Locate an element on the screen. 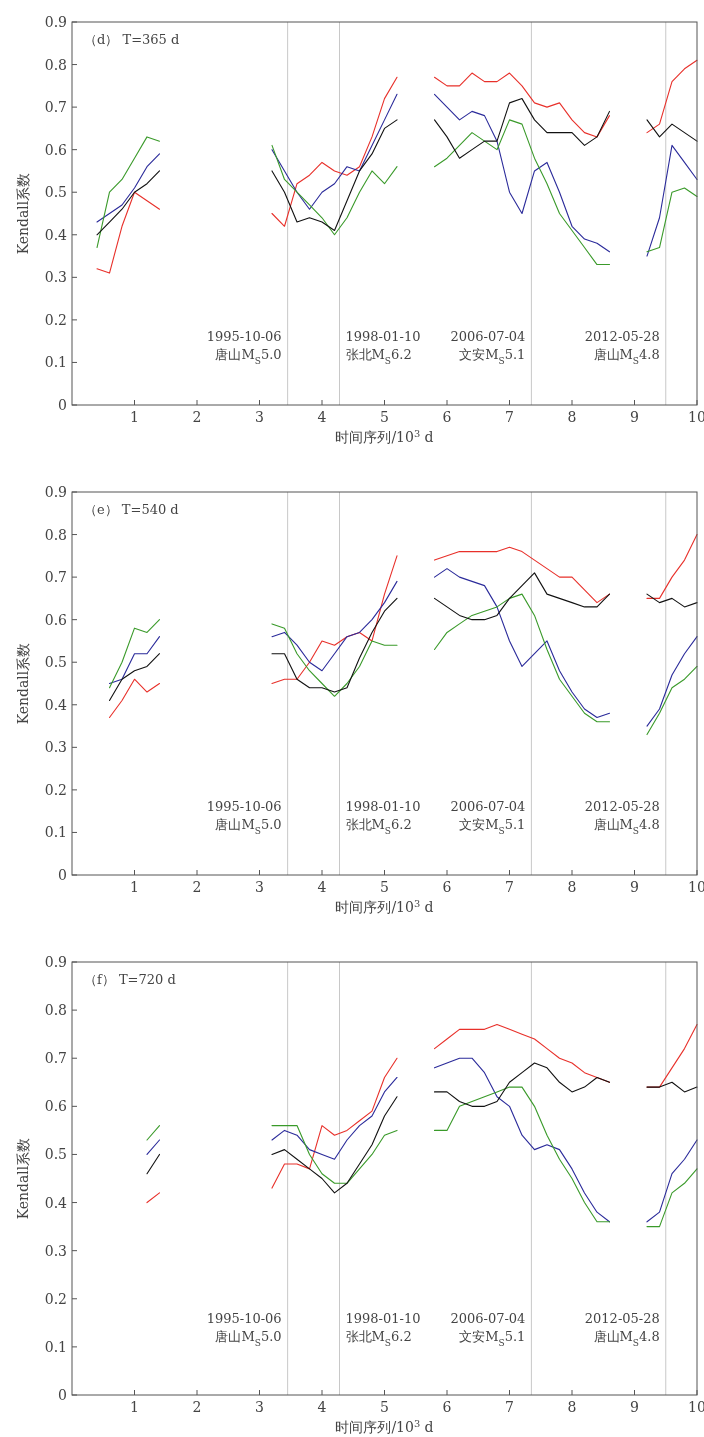  text: （e） T=540 d is located at coordinates (131, 509).